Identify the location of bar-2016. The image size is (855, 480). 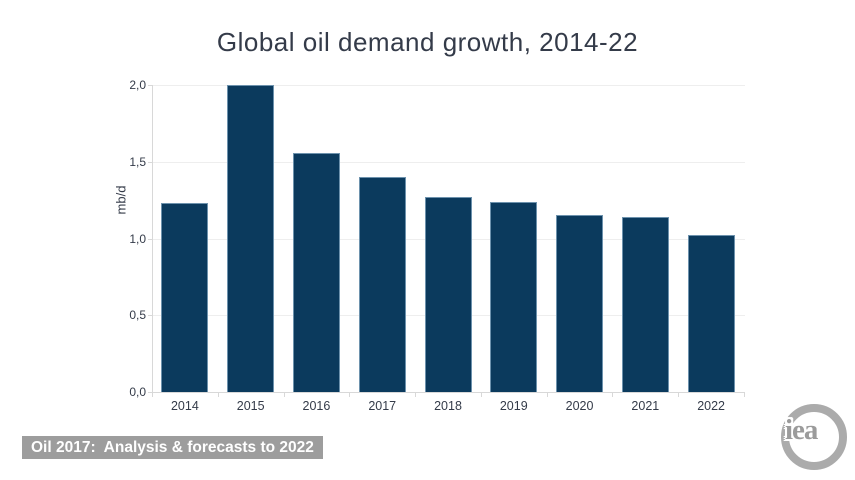
(316, 272).